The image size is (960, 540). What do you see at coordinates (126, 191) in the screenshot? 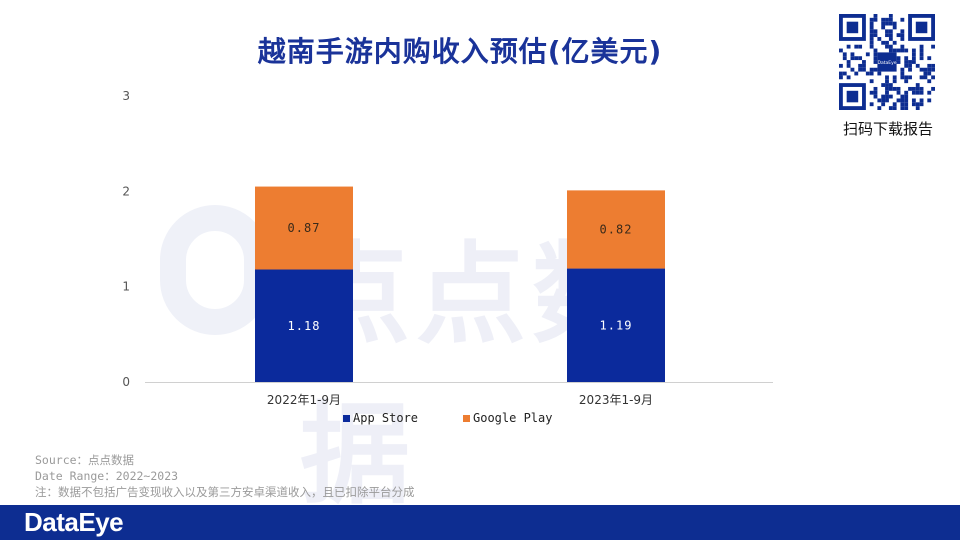
I see `y-tick-label: 2` at bounding box center [126, 191].